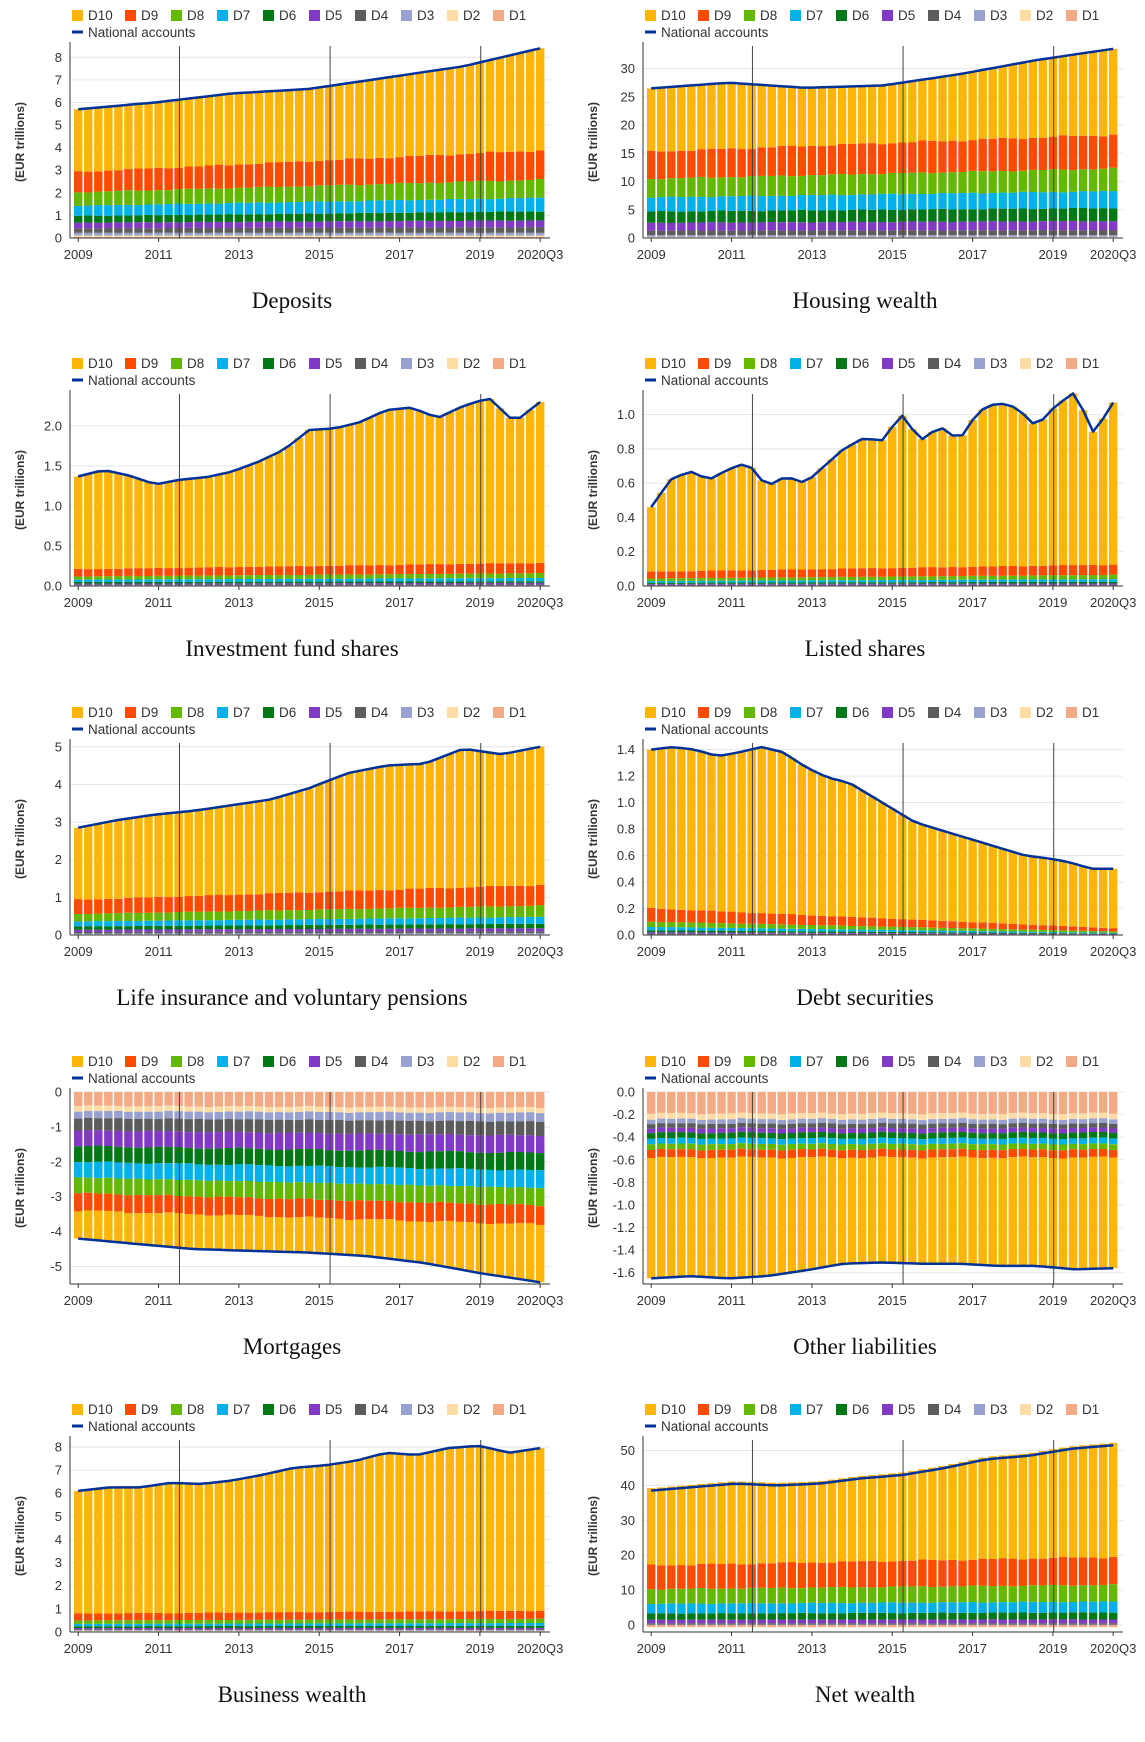  What do you see at coordinates (58, 1446) in the screenshot?
I see `y-tick-label: 8` at bounding box center [58, 1446].